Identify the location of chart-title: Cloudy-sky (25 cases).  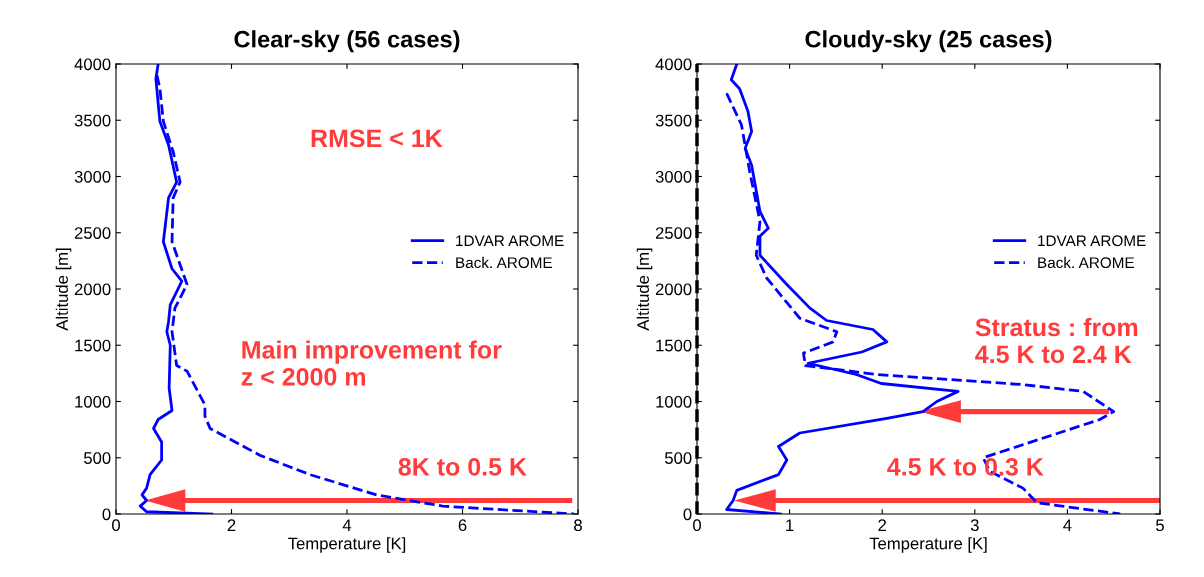
(928, 41).